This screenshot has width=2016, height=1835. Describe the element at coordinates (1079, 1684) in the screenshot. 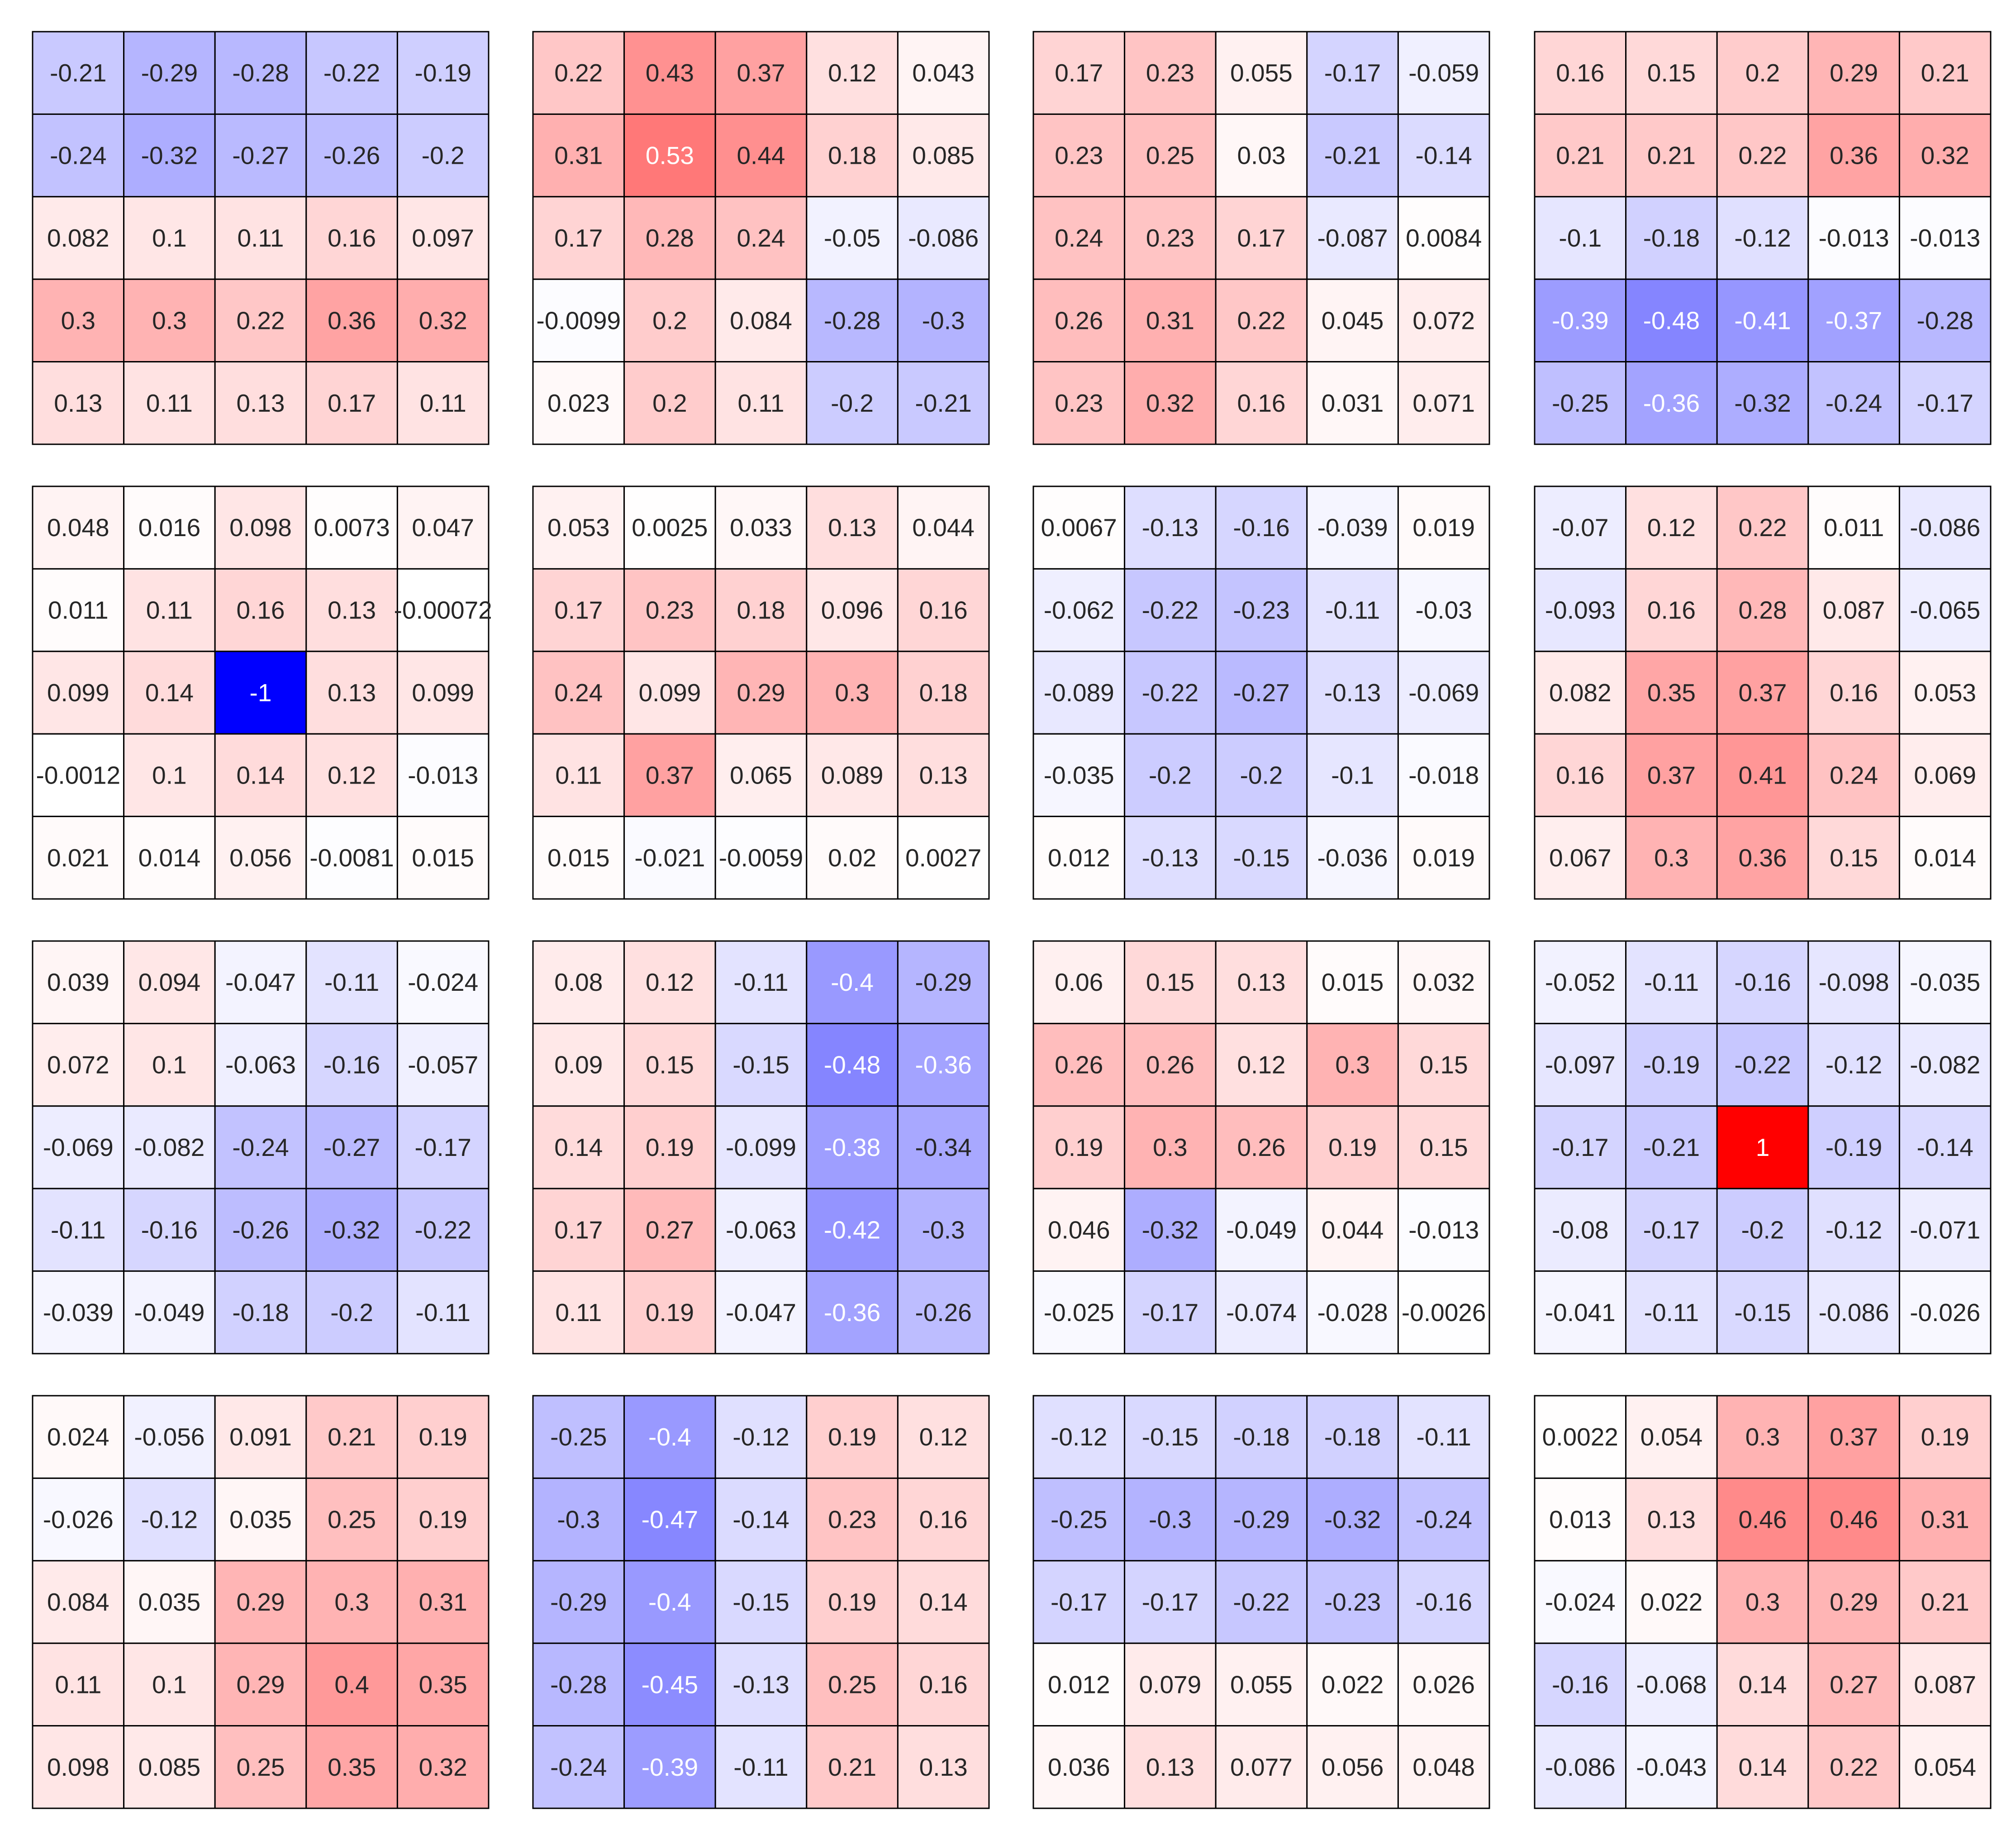

I see `heatmap-cell-label: 0.012` at that location.